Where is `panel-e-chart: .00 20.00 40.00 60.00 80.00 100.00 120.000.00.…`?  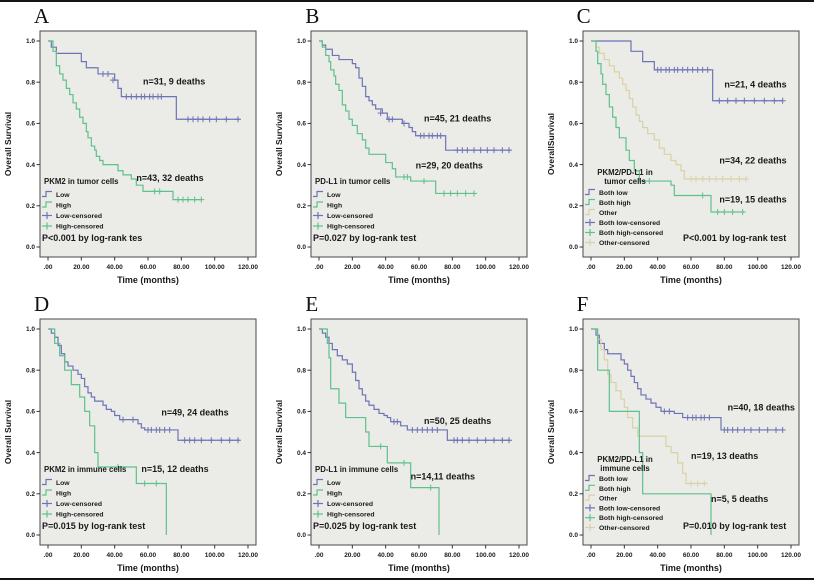 panel-e-chart: .00 20.00 40.00 60.00 80.00 100.00 120.000.00.… is located at coordinates (402, 445).